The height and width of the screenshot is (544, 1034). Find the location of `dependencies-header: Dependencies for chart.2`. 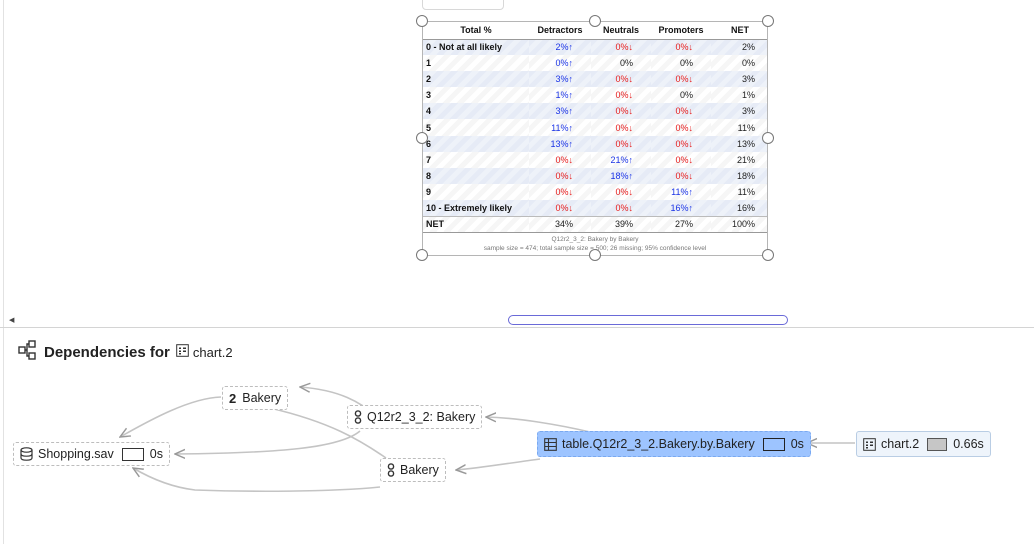

dependencies-header: Dependencies for chart.2 is located at coordinates (125, 351).